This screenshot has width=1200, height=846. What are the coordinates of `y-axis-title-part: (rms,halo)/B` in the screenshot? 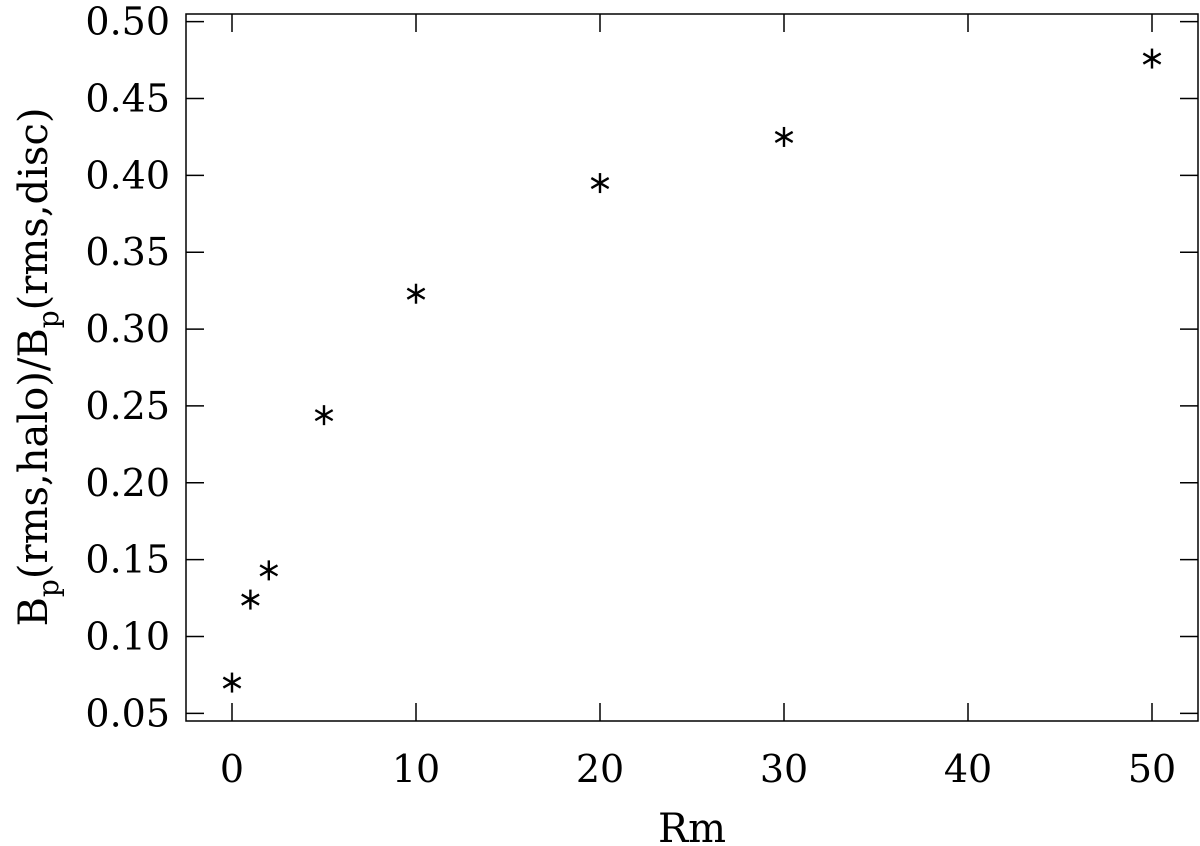 It's located at (34, 453).